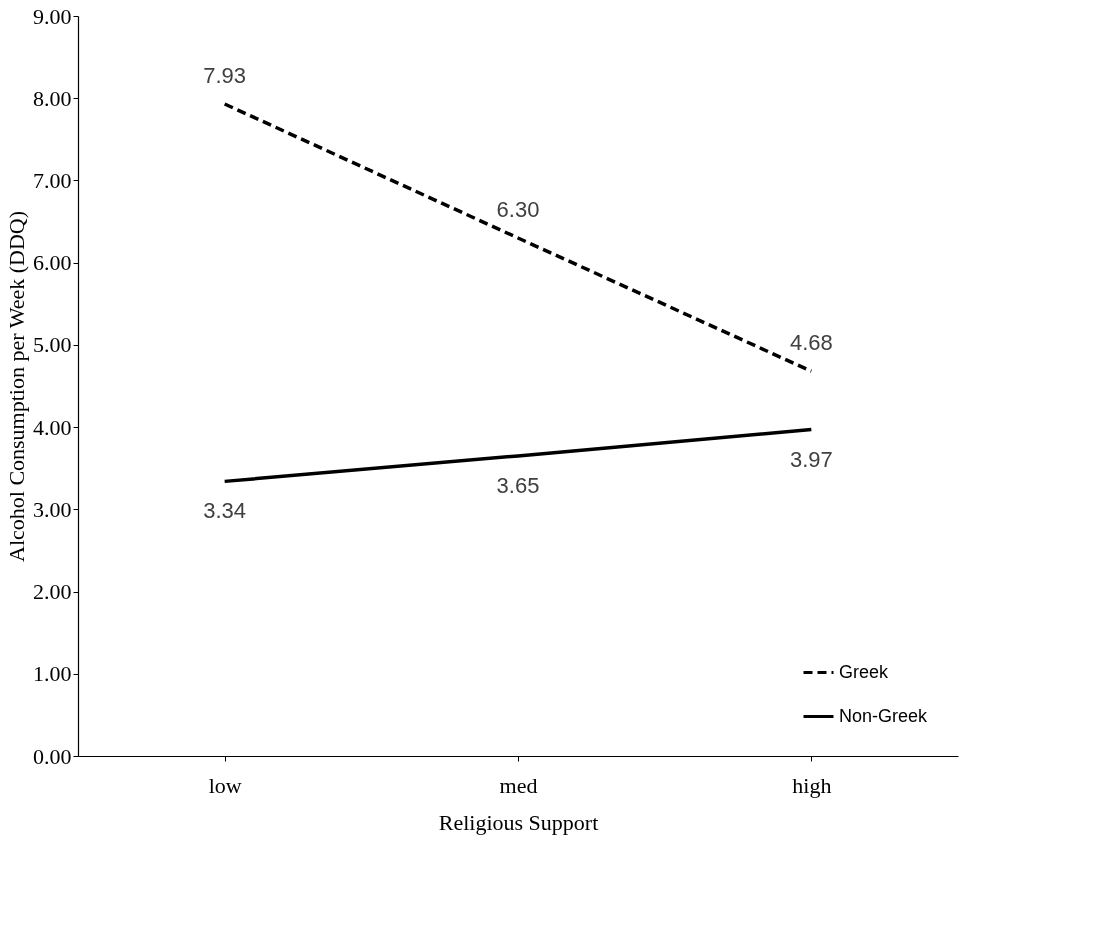 This screenshot has width=1105, height=952. I want to click on y-tick-label: 8.00, so click(52, 98).